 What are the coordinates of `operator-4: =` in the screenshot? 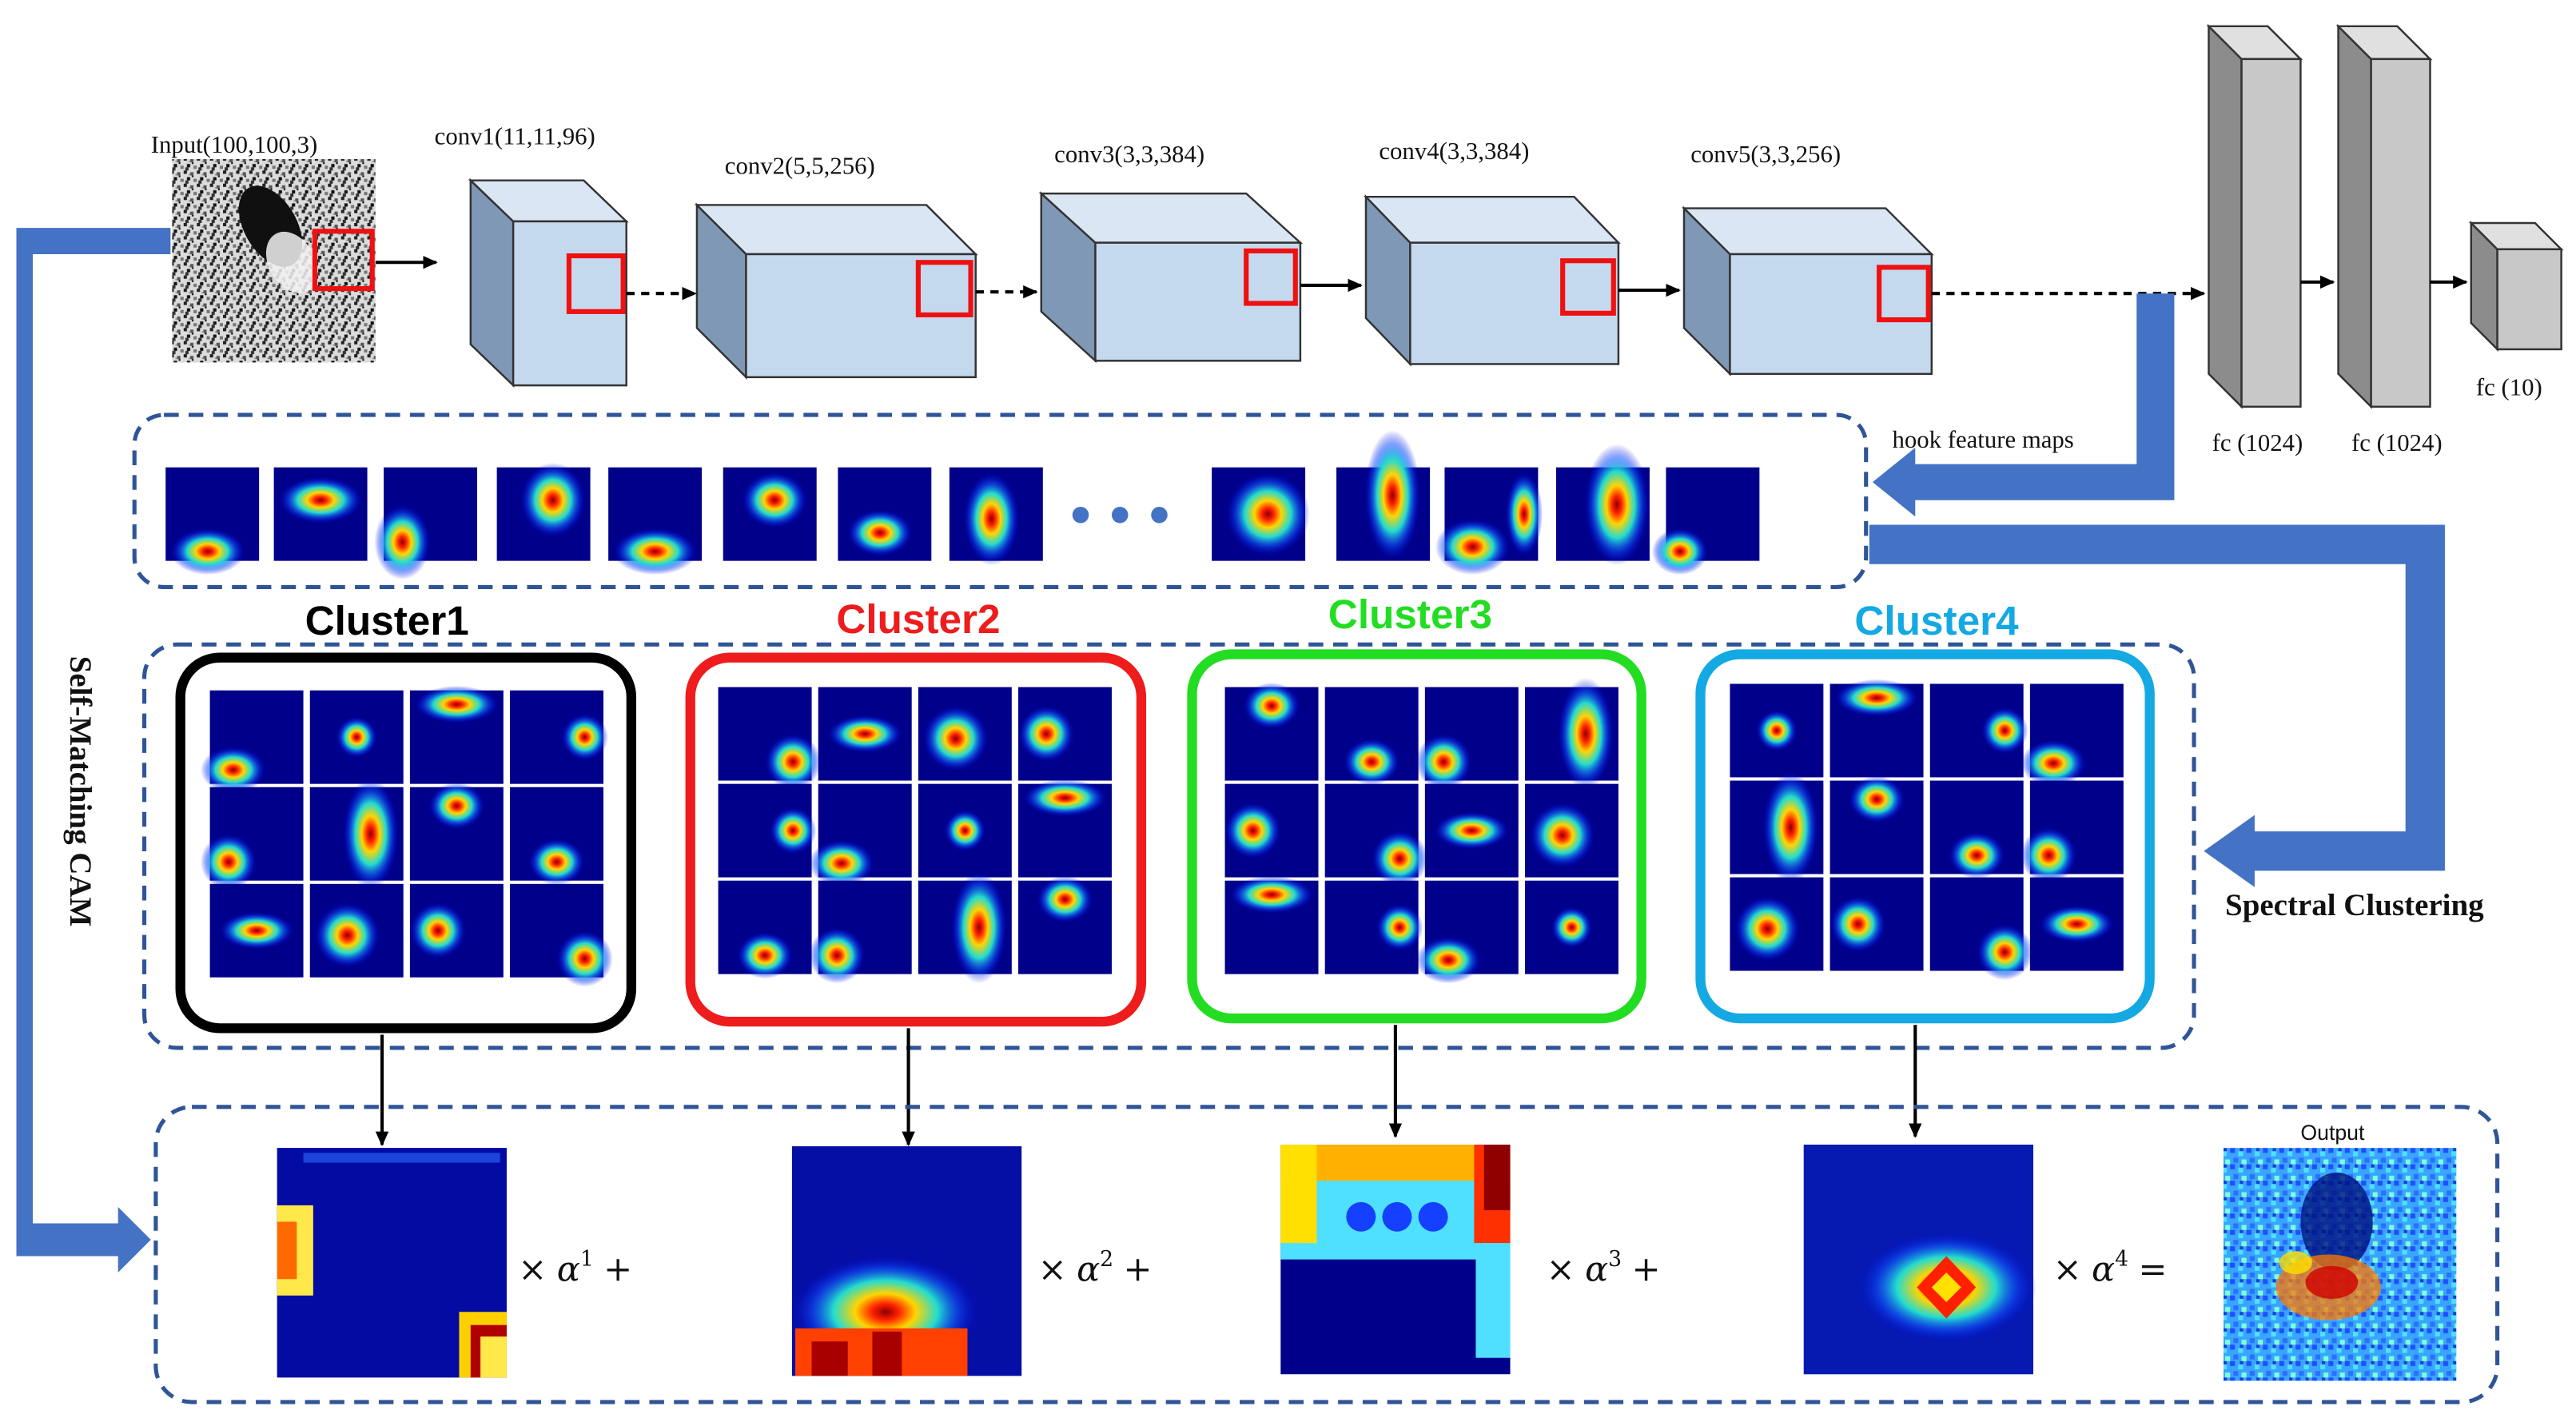 It's located at (2152, 1269).